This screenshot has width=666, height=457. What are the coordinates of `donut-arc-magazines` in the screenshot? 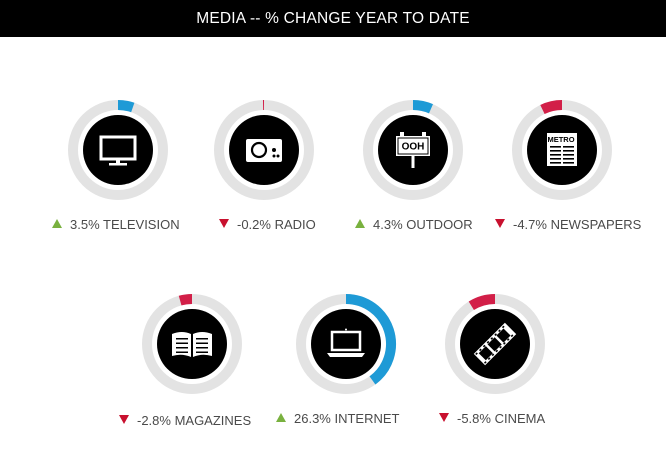 It's located at (185, 299).